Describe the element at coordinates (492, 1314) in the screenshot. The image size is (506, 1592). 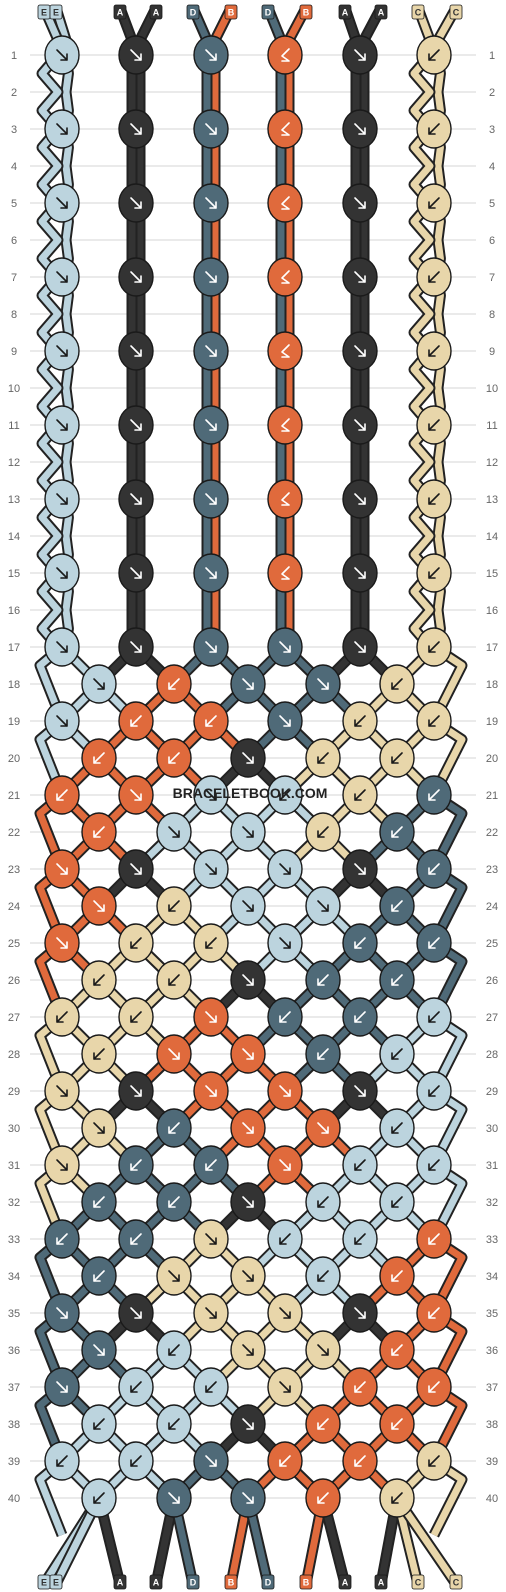
I see `row-number-right: 35` at that location.